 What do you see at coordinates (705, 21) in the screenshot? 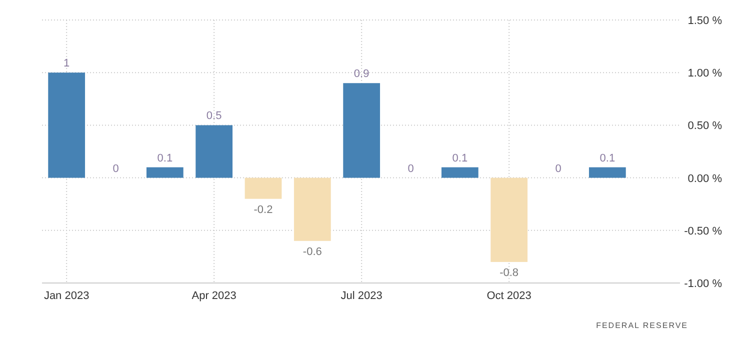
I see `y-tick-label: 1.50 %` at bounding box center [705, 21].